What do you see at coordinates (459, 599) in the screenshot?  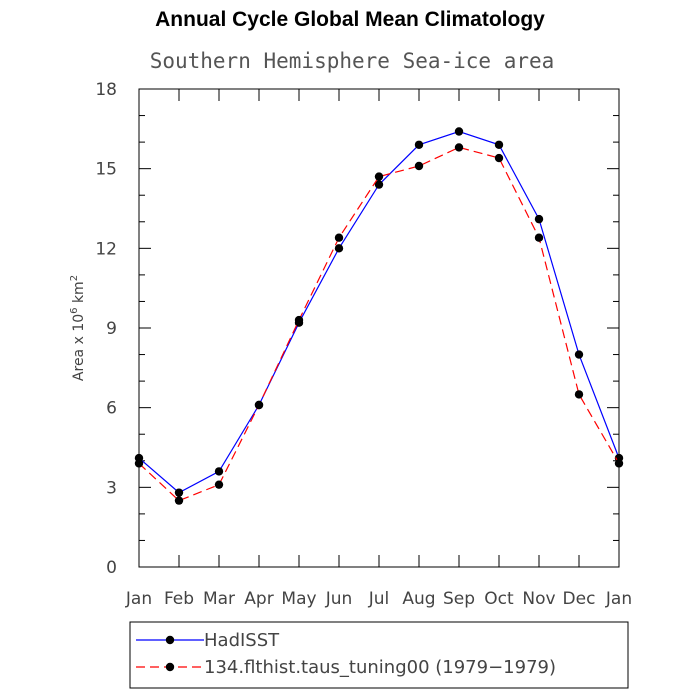 I see `x-tick-label: Sep` at bounding box center [459, 599].